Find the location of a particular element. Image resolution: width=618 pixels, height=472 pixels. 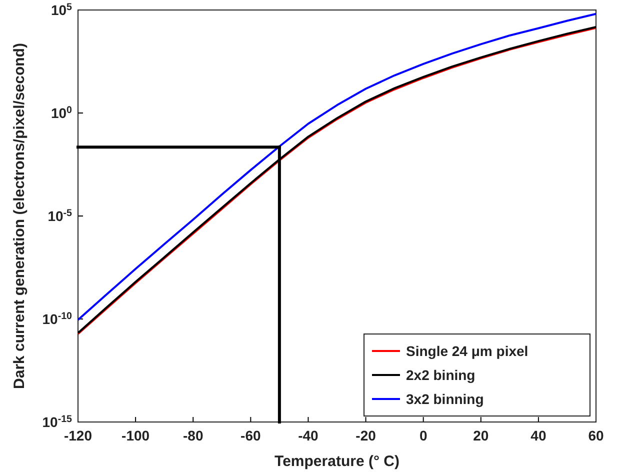

y-tick-label: 10$^{5}$ is located at coordinates (61, 9).